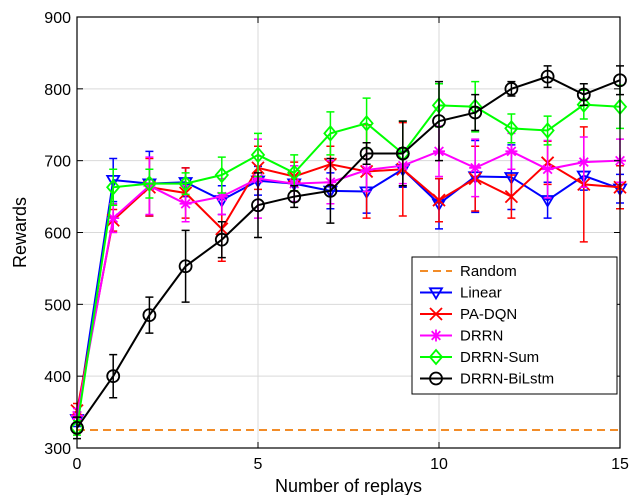  I want to click on legend-label: PA-DQN, so click(488, 314).